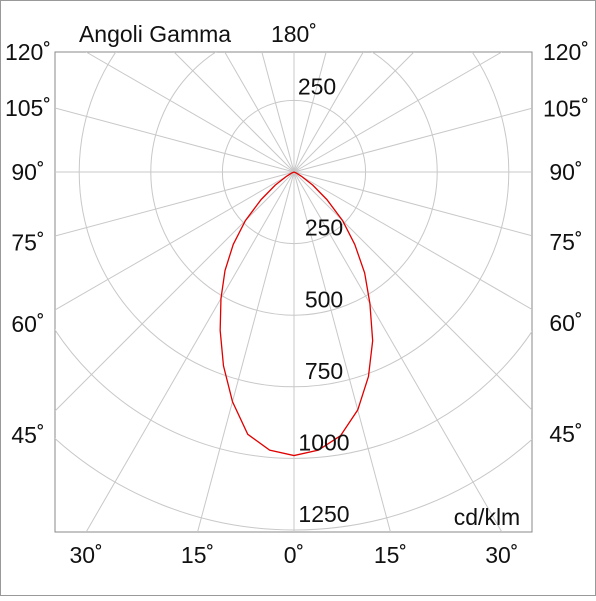 The width and height of the screenshot is (596, 601). I want to click on angle-label: 0˚, so click(294, 555).